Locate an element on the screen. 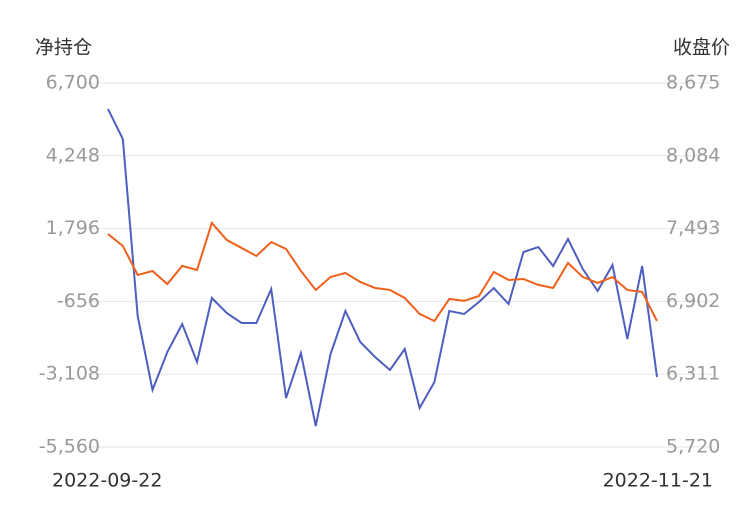 The image size is (750, 510). x-tick-label: 2022-09-22 is located at coordinates (107, 481).